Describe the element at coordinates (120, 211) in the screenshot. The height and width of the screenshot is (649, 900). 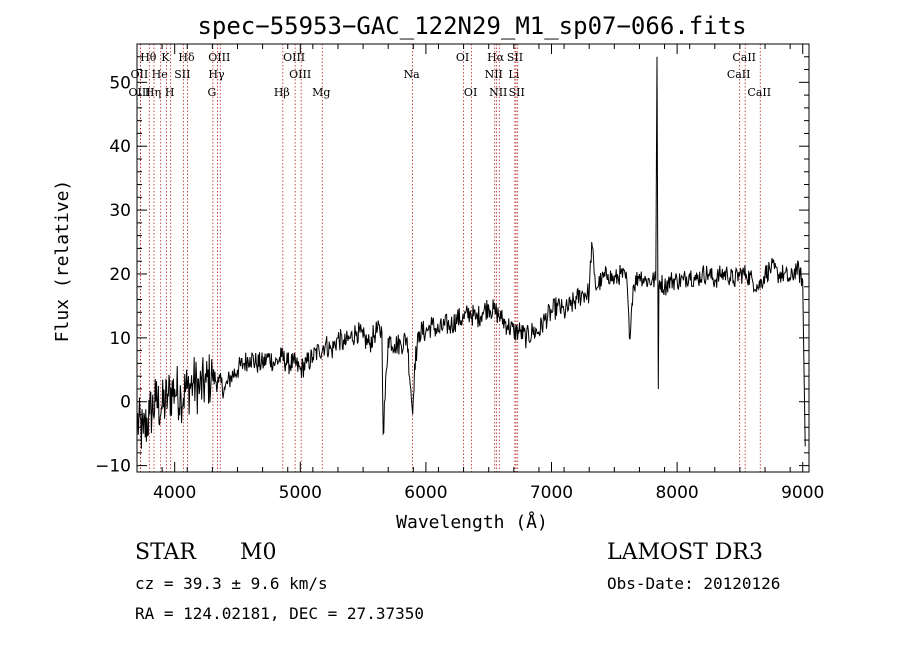
I see `y-tick-label: 30` at that location.